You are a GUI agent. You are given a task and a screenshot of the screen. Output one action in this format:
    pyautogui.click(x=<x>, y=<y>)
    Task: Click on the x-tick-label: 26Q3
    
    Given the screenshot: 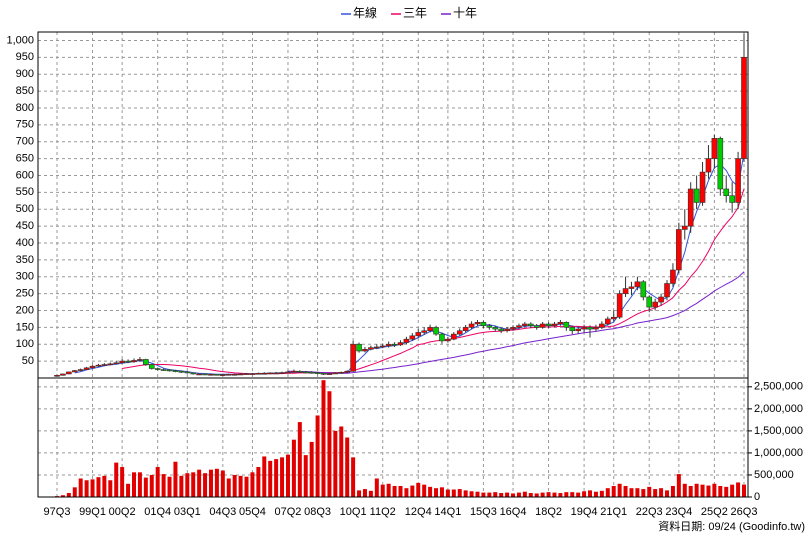 What is the action you would take?
    pyautogui.click(x=744, y=512)
    